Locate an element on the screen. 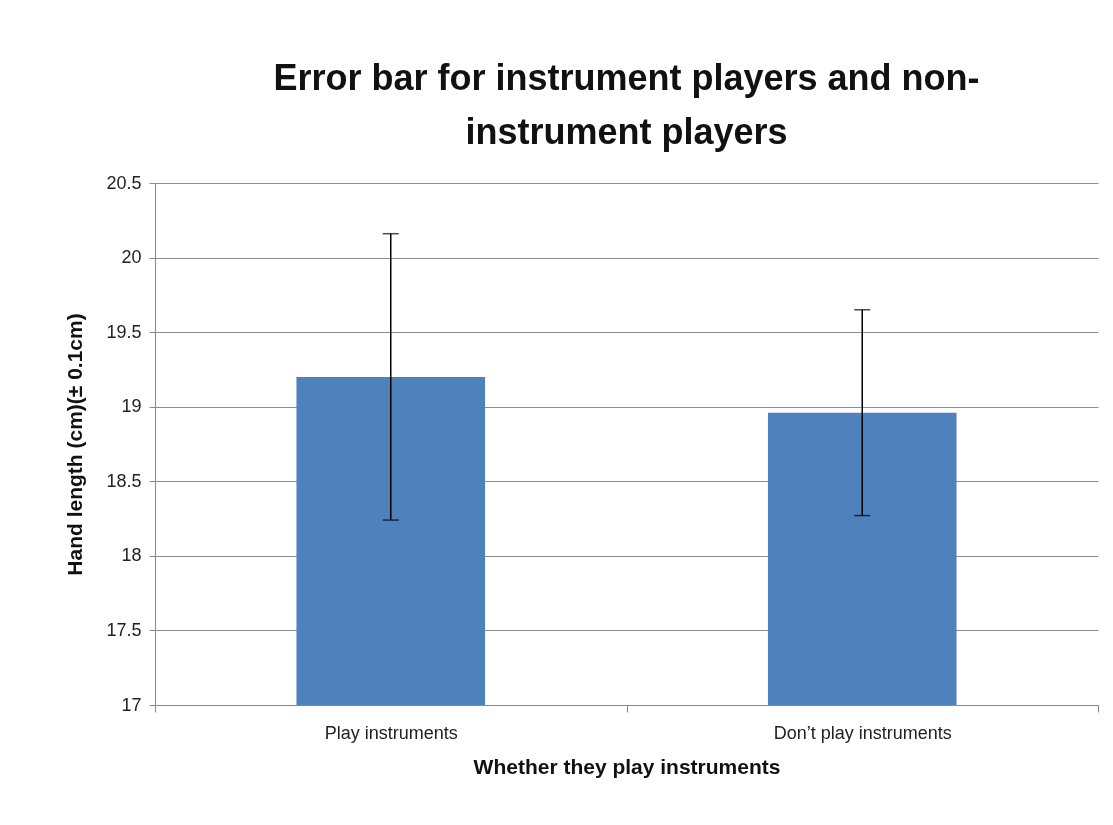 Image resolution: width=1113 pixels, height=825 pixels. y-tick-label: 19.5 is located at coordinates (124, 331).